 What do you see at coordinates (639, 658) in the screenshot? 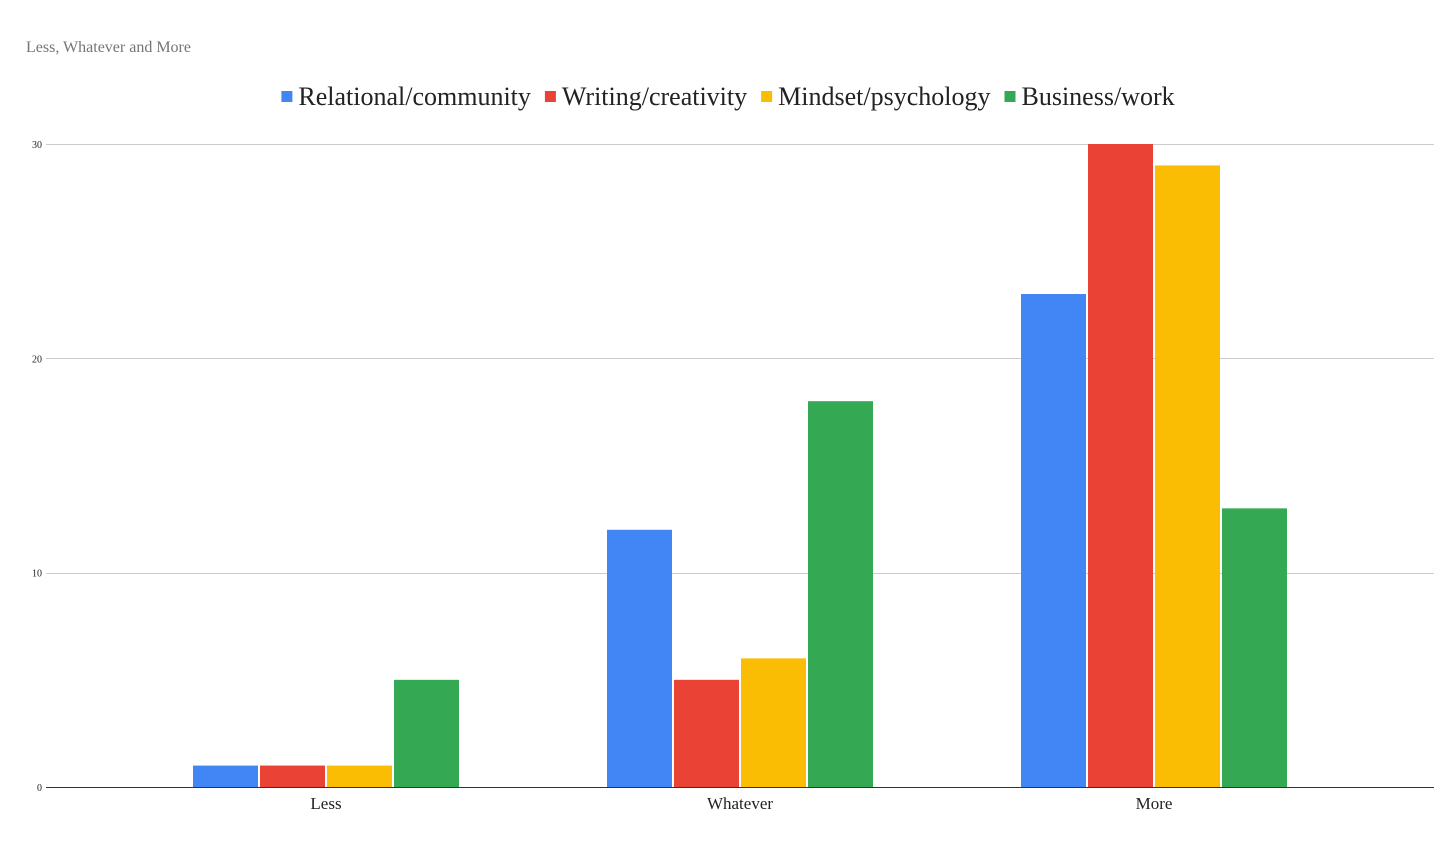
I see `bar-relational-community-whatever` at bounding box center [639, 658].